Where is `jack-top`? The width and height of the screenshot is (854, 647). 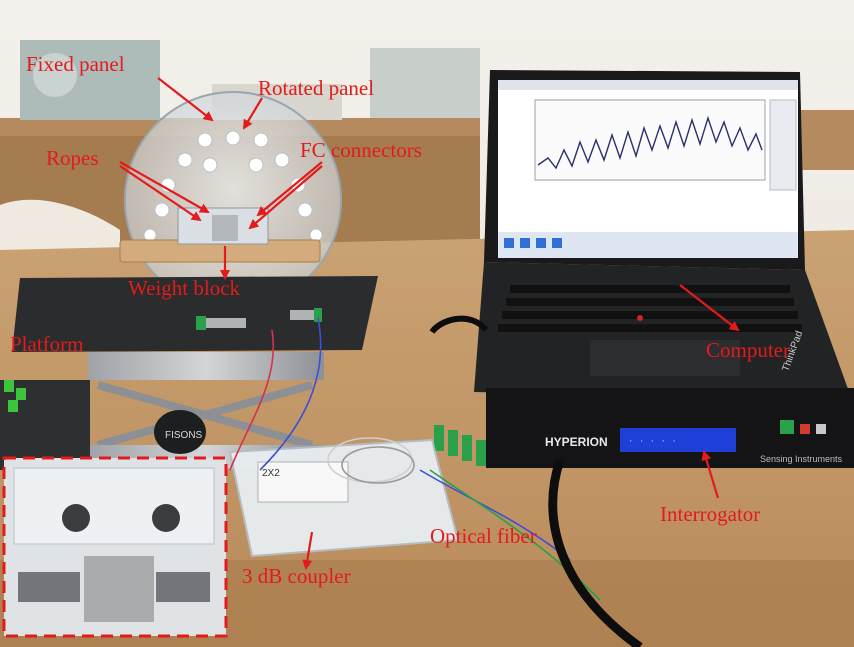
jack-top is located at coordinates (206, 366).